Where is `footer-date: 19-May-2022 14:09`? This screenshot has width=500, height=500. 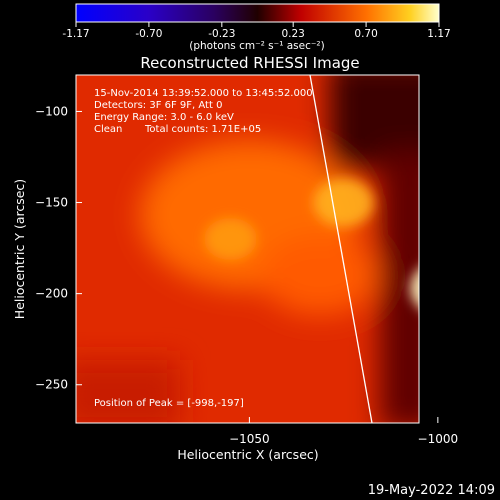
footer-date: 19-May-2022 14:09 is located at coordinates (431, 490).